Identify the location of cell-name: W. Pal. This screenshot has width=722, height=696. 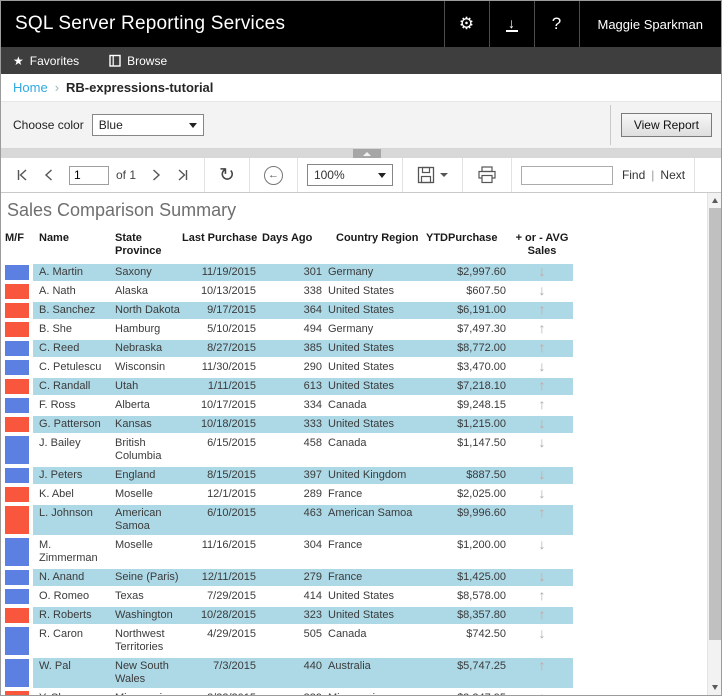
(71, 674).